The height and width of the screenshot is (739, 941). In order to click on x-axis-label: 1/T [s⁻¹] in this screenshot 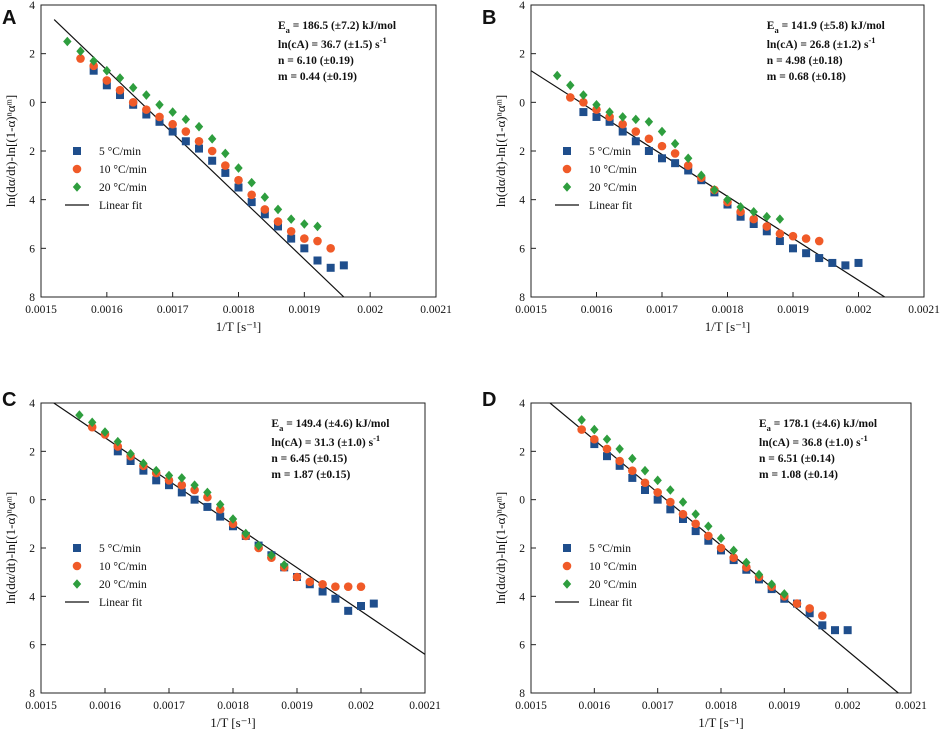, I will do `click(728, 326)`.